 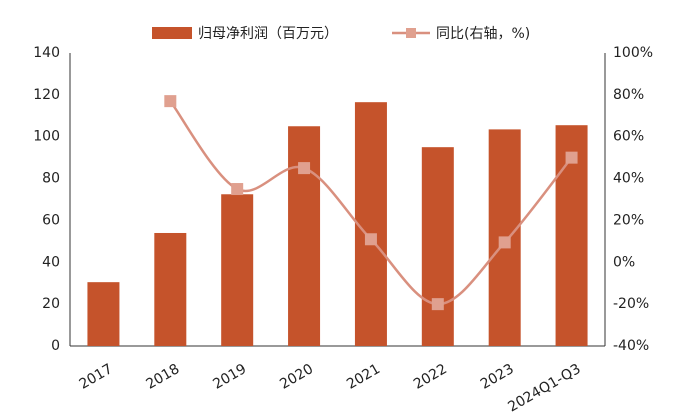 What do you see at coordinates (229, 377) in the screenshot?
I see `x-tick-label: 2019` at bounding box center [229, 377].